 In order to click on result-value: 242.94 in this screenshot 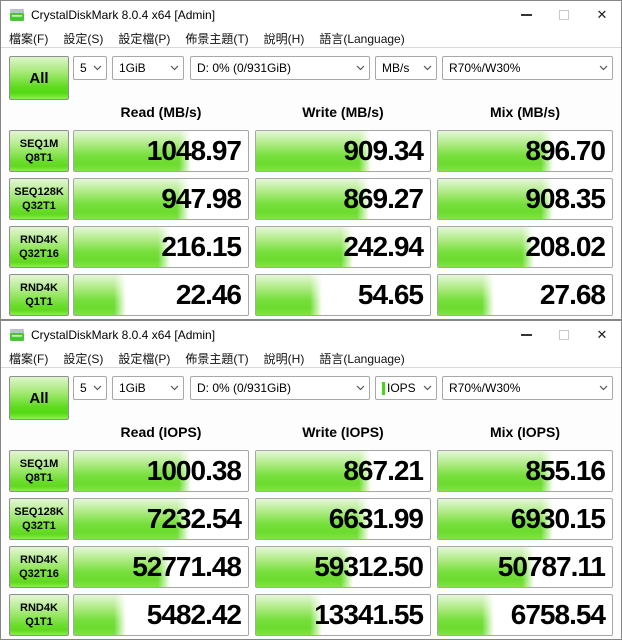, I will do `click(383, 246)`.